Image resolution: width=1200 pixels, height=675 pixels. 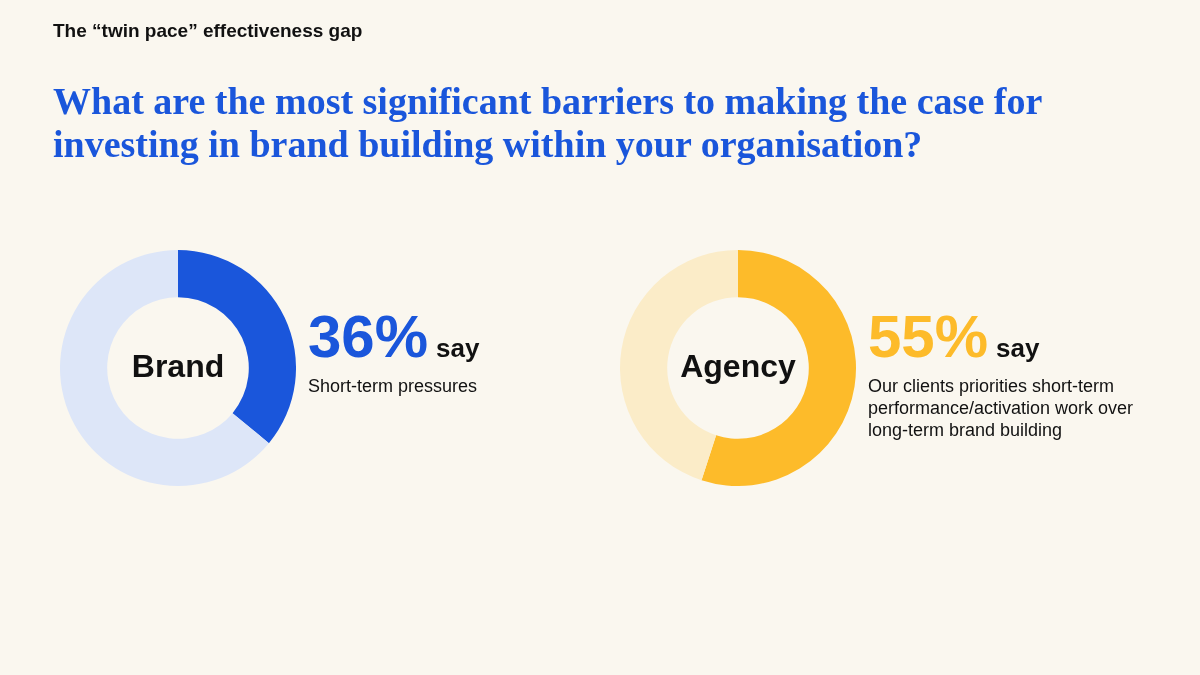 I want to click on data-label: 55%, so click(x=928, y=336).